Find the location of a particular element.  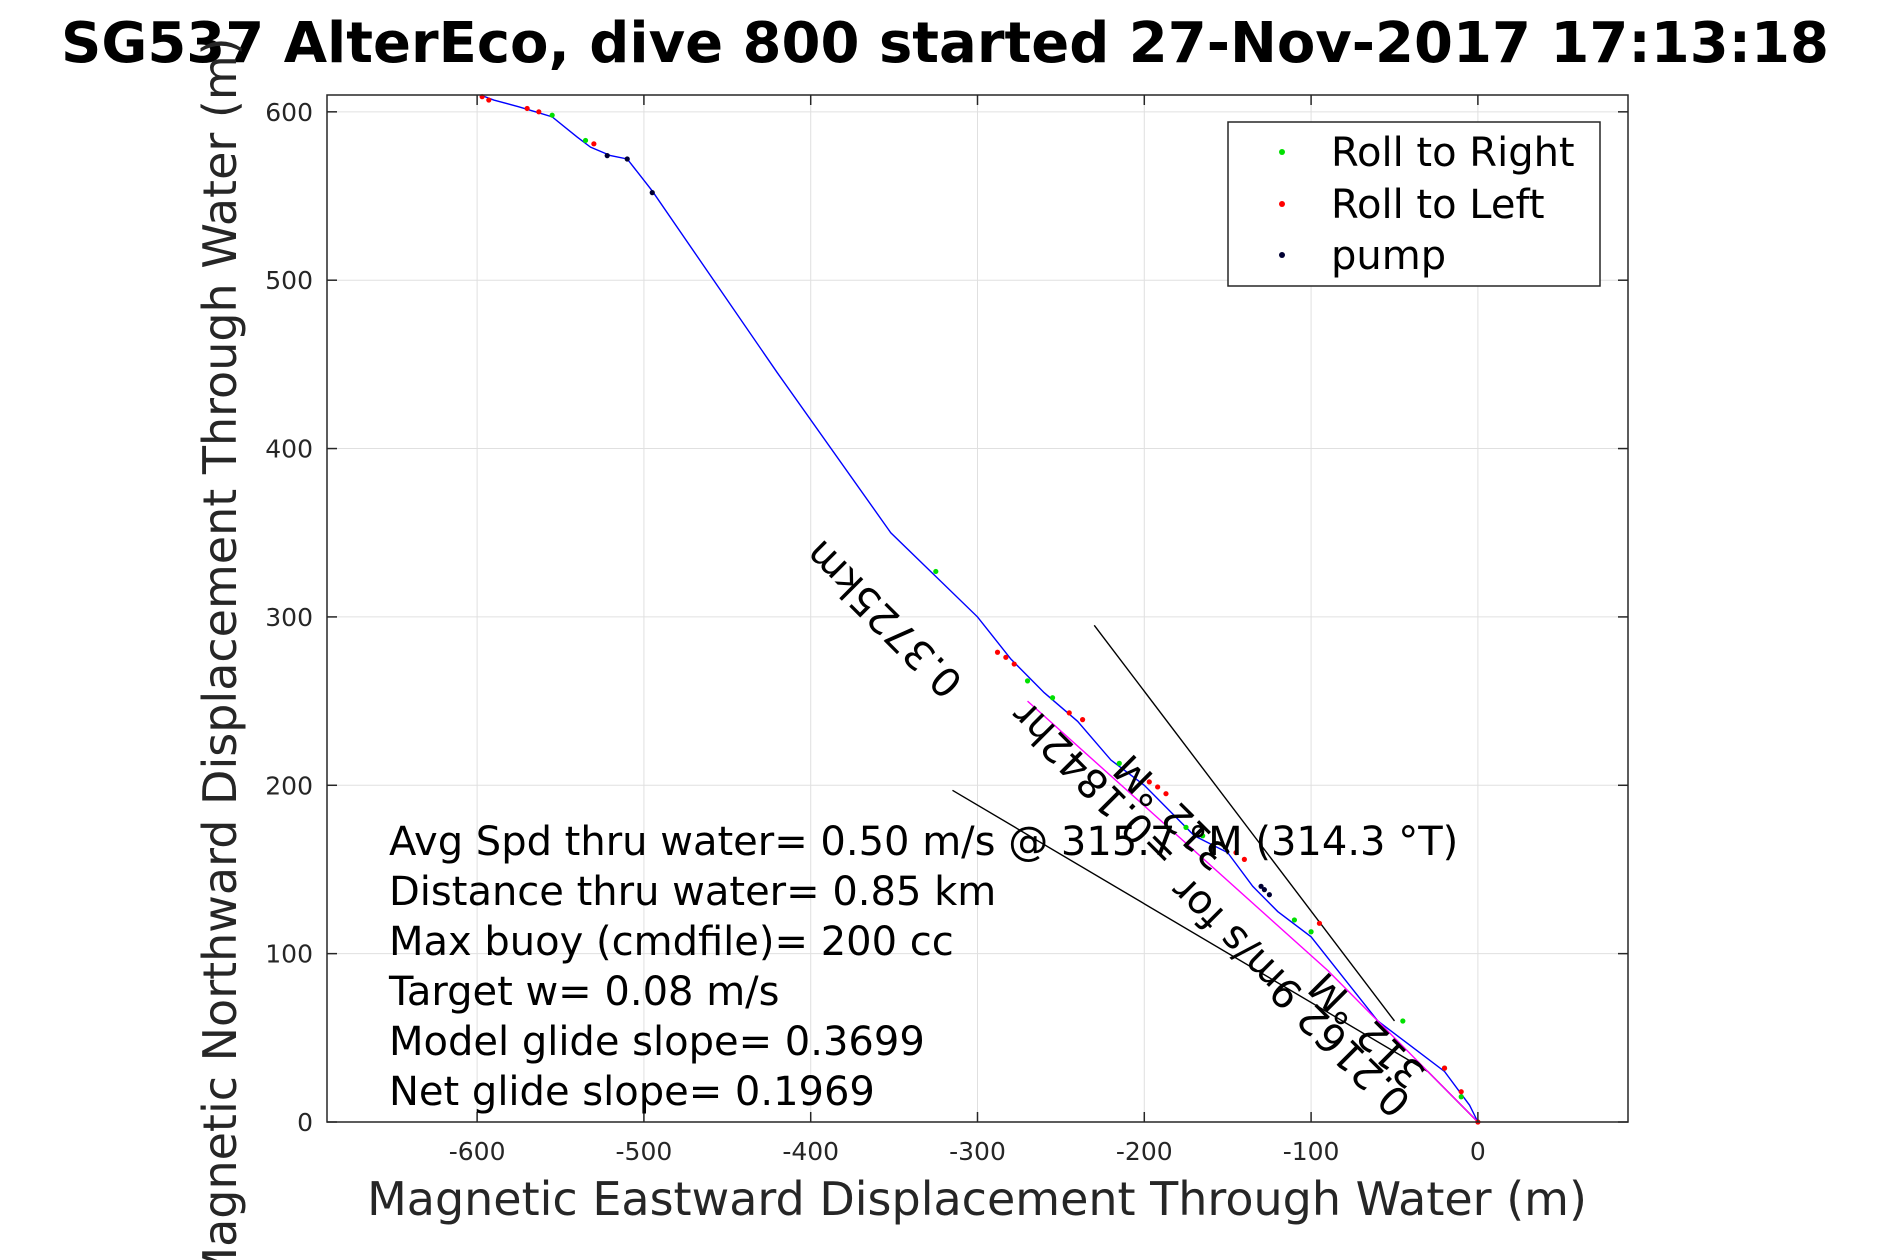

x-tick-label: -400 is located at coordinates (810, 1151).